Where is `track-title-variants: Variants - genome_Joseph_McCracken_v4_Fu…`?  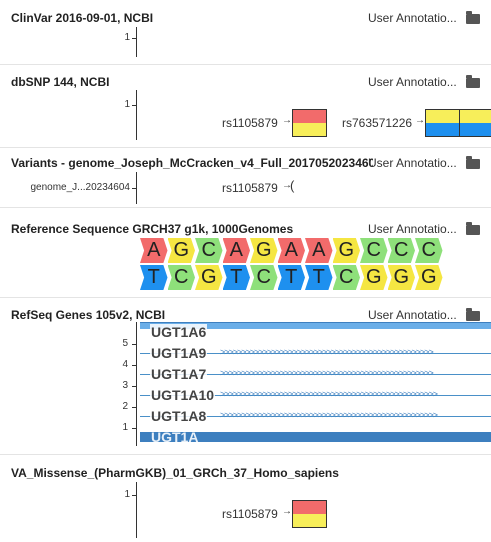
track-title-variants: Variants - genome_Joseph_McCracken_v4_Fu… is located at coordinates (192, 163).